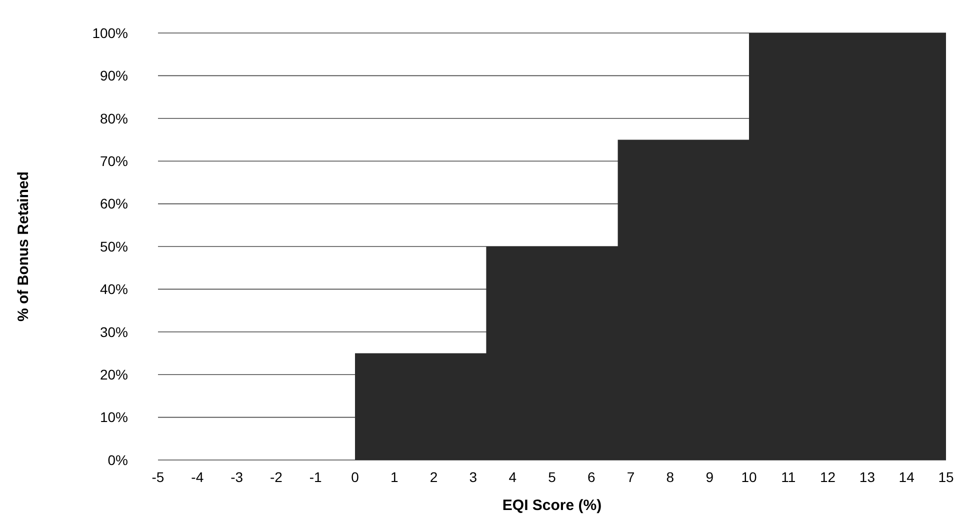 The image size is (962, 528). Describe the element at coordinates (710, 477) in the screenshot. I see `x-tick-label: 9` at that location.